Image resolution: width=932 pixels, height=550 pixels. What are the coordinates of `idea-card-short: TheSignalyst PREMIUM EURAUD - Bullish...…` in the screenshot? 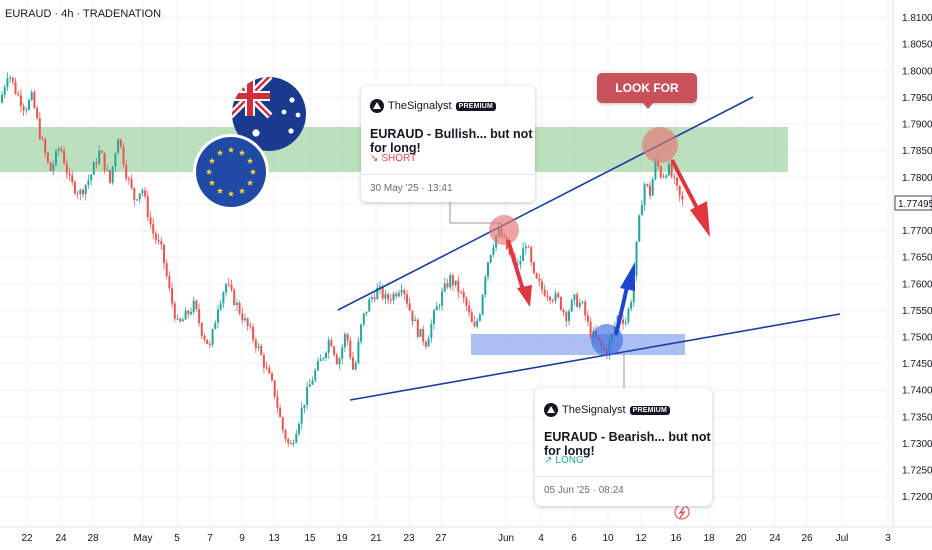 It's located at (448, 144).